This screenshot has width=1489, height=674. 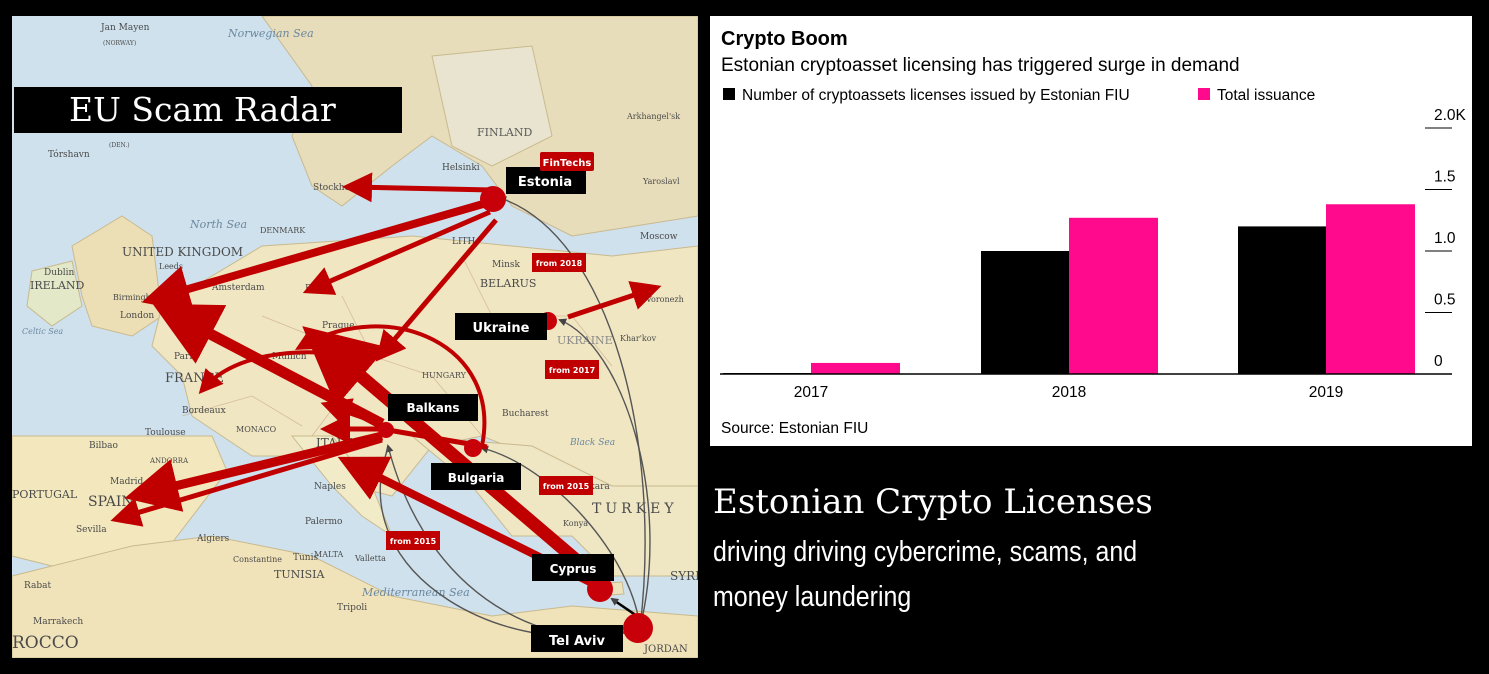 I want to click on arrow-estonia-balkans, so click(x=436, y=290).